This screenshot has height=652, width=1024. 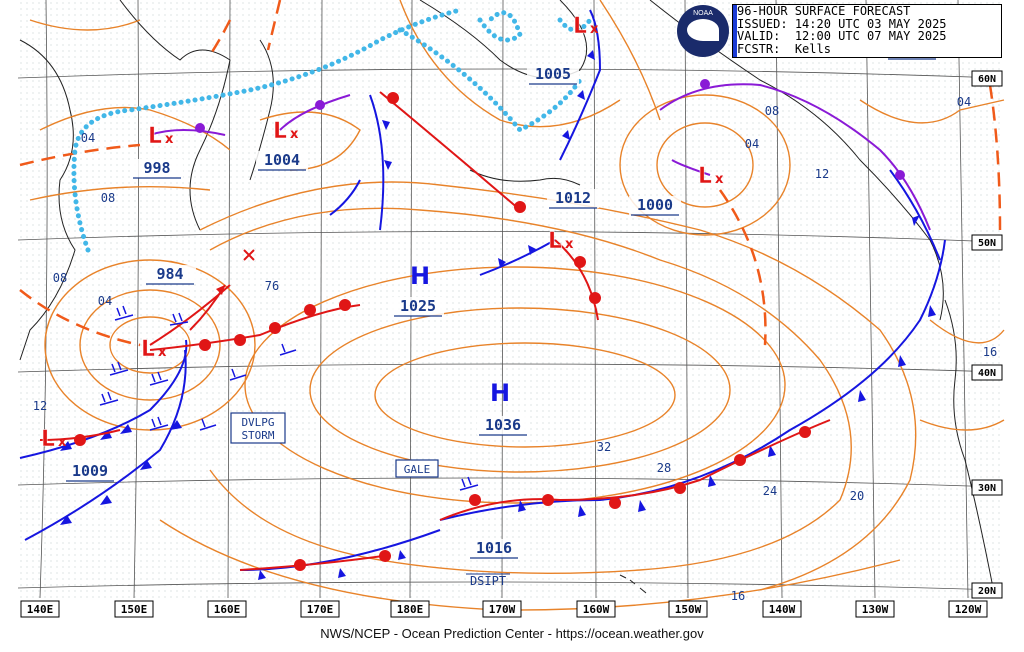 I want to click on gale-warning-box, so click(x=417, y=468).